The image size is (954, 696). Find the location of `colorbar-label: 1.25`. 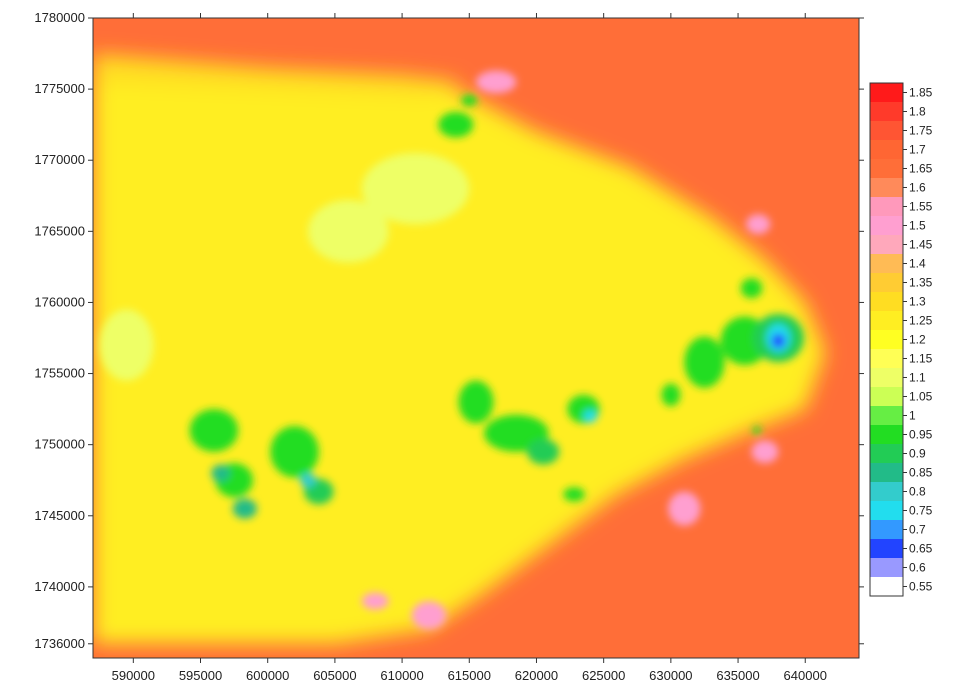

colorbar-label: 1.25 is located at coordinates (921, 321).